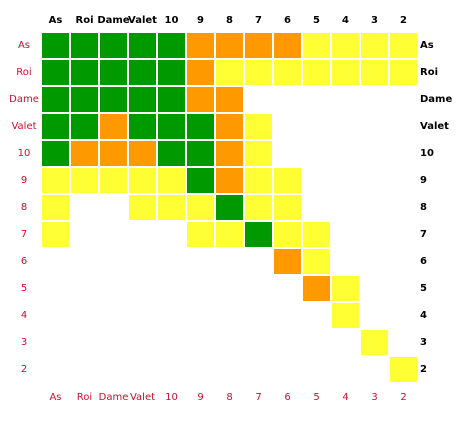 This screenshot has width=468, height=421. I want to click on row-label-right-roi: Roi, so click(429, 72).